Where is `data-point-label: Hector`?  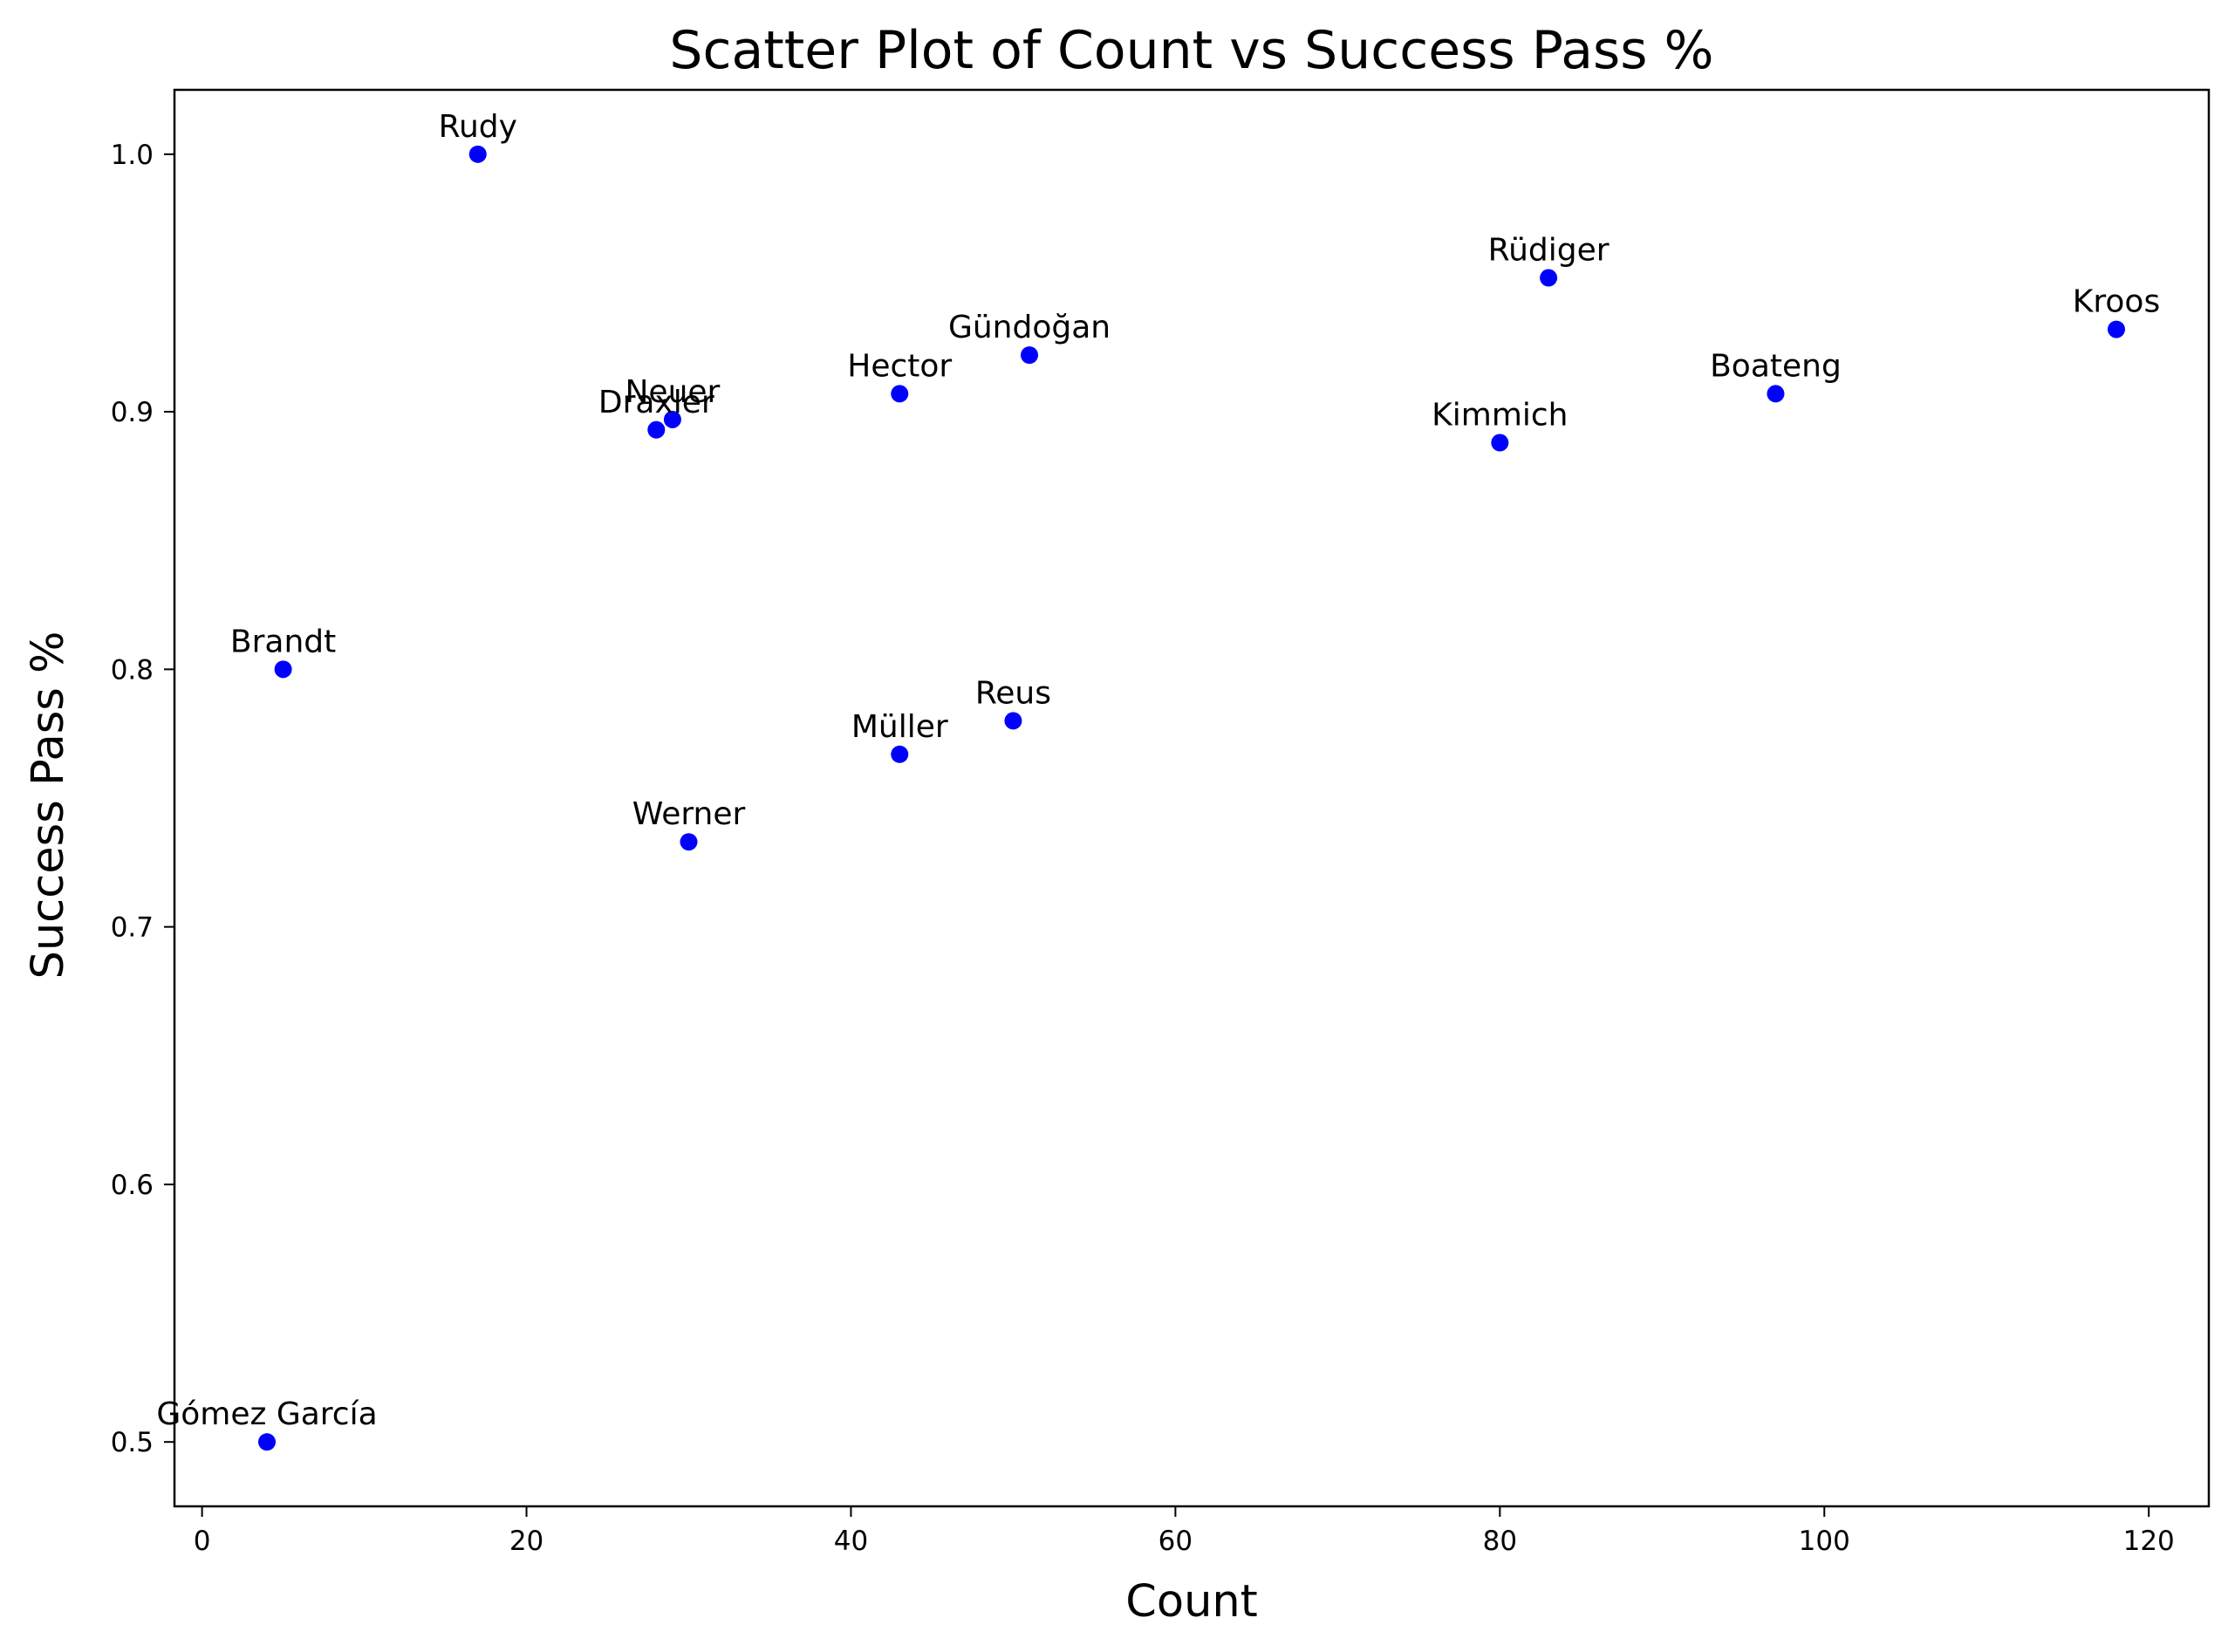
data-point-label: Hector is located at coordinates (899, 366).